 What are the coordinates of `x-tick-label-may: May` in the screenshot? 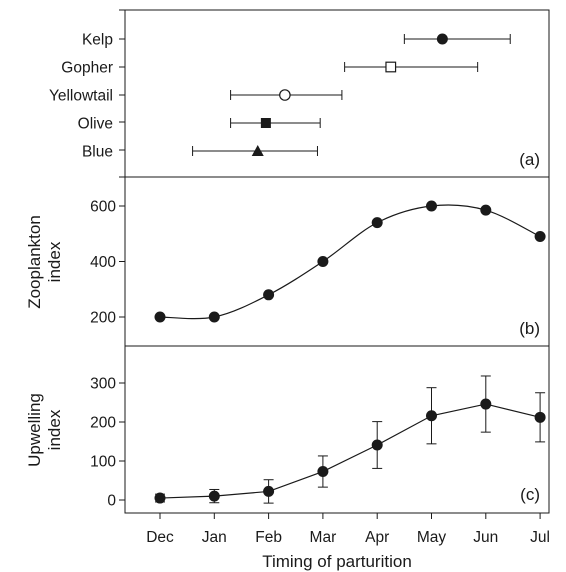 It's located at (432, 537).